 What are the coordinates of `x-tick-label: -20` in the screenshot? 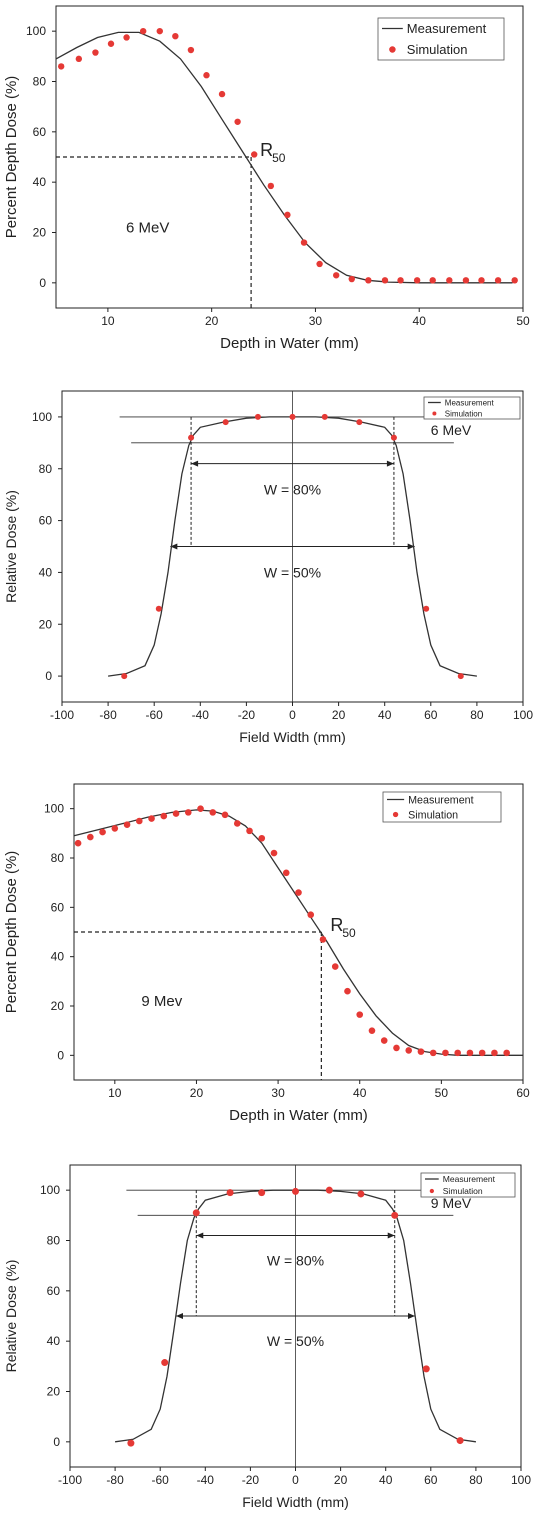 It's located at (251, 1480).